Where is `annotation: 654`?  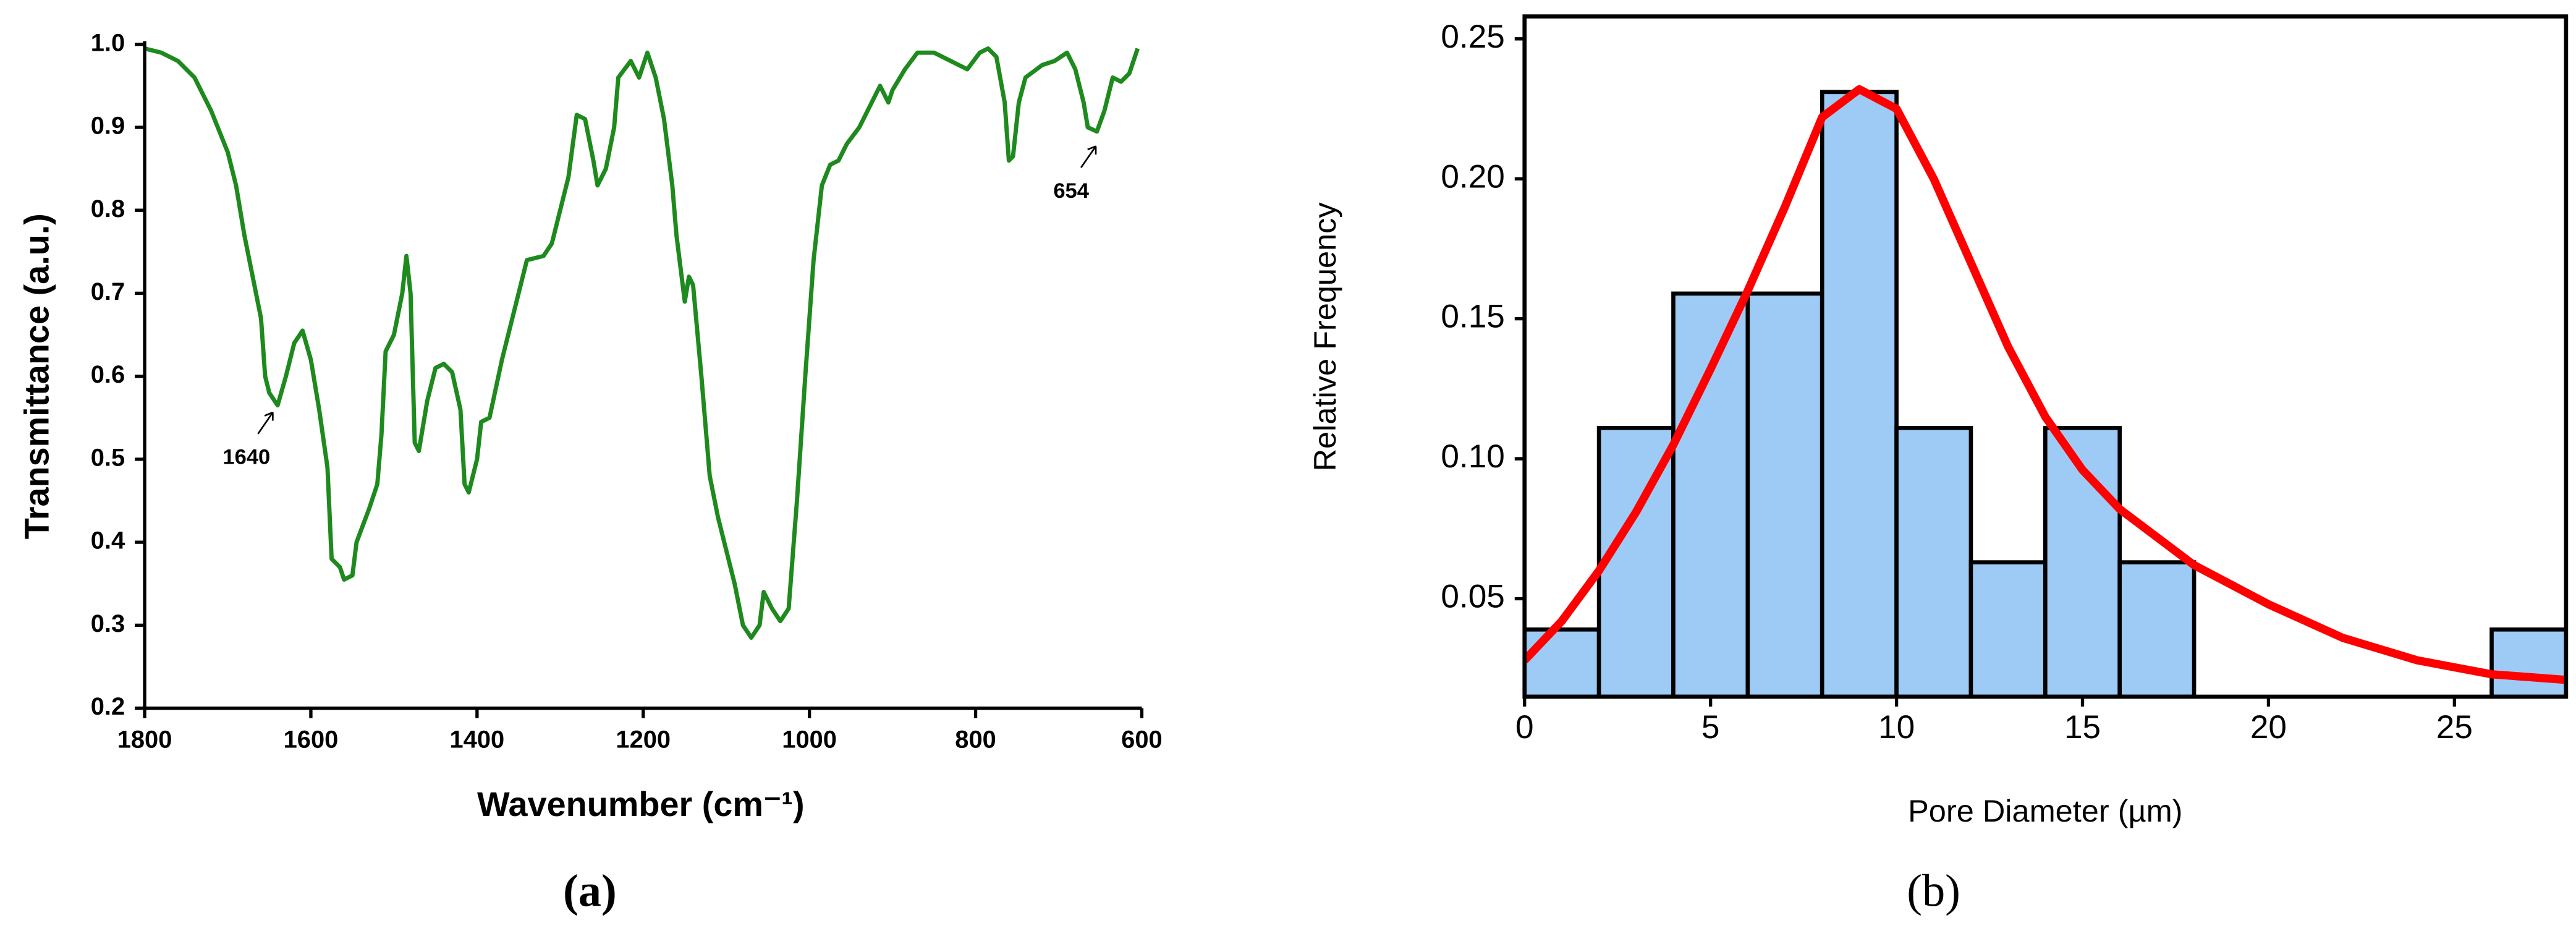
annotation: 654 is located at coordinates (1071, 191).